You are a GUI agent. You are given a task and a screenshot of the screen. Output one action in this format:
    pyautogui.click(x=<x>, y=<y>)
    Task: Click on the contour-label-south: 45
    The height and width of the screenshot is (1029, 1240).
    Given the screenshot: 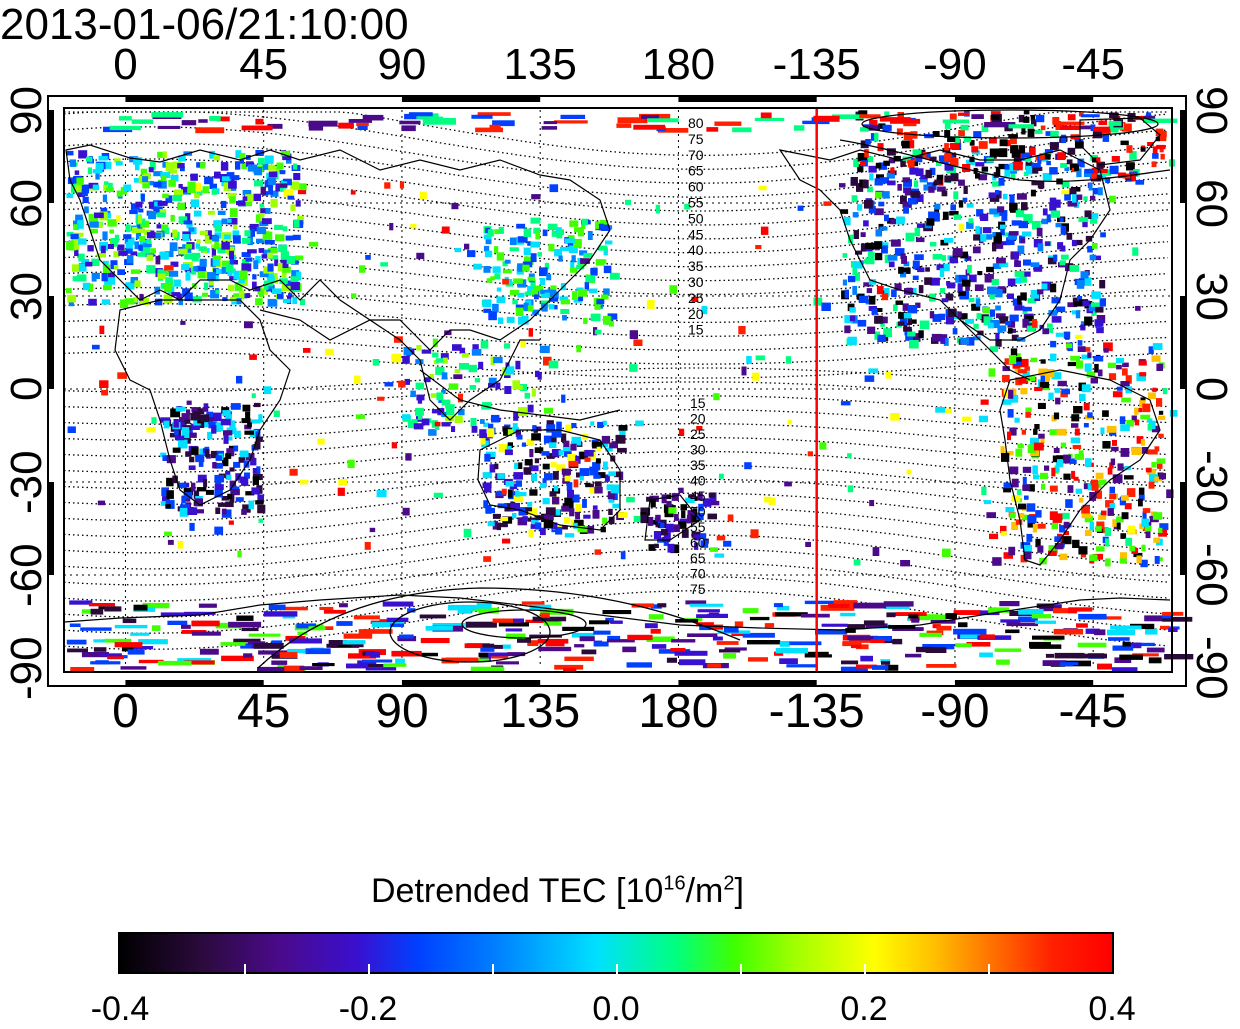 What is the action you would take?
    pyautogui.click(x=698, y=496)
    